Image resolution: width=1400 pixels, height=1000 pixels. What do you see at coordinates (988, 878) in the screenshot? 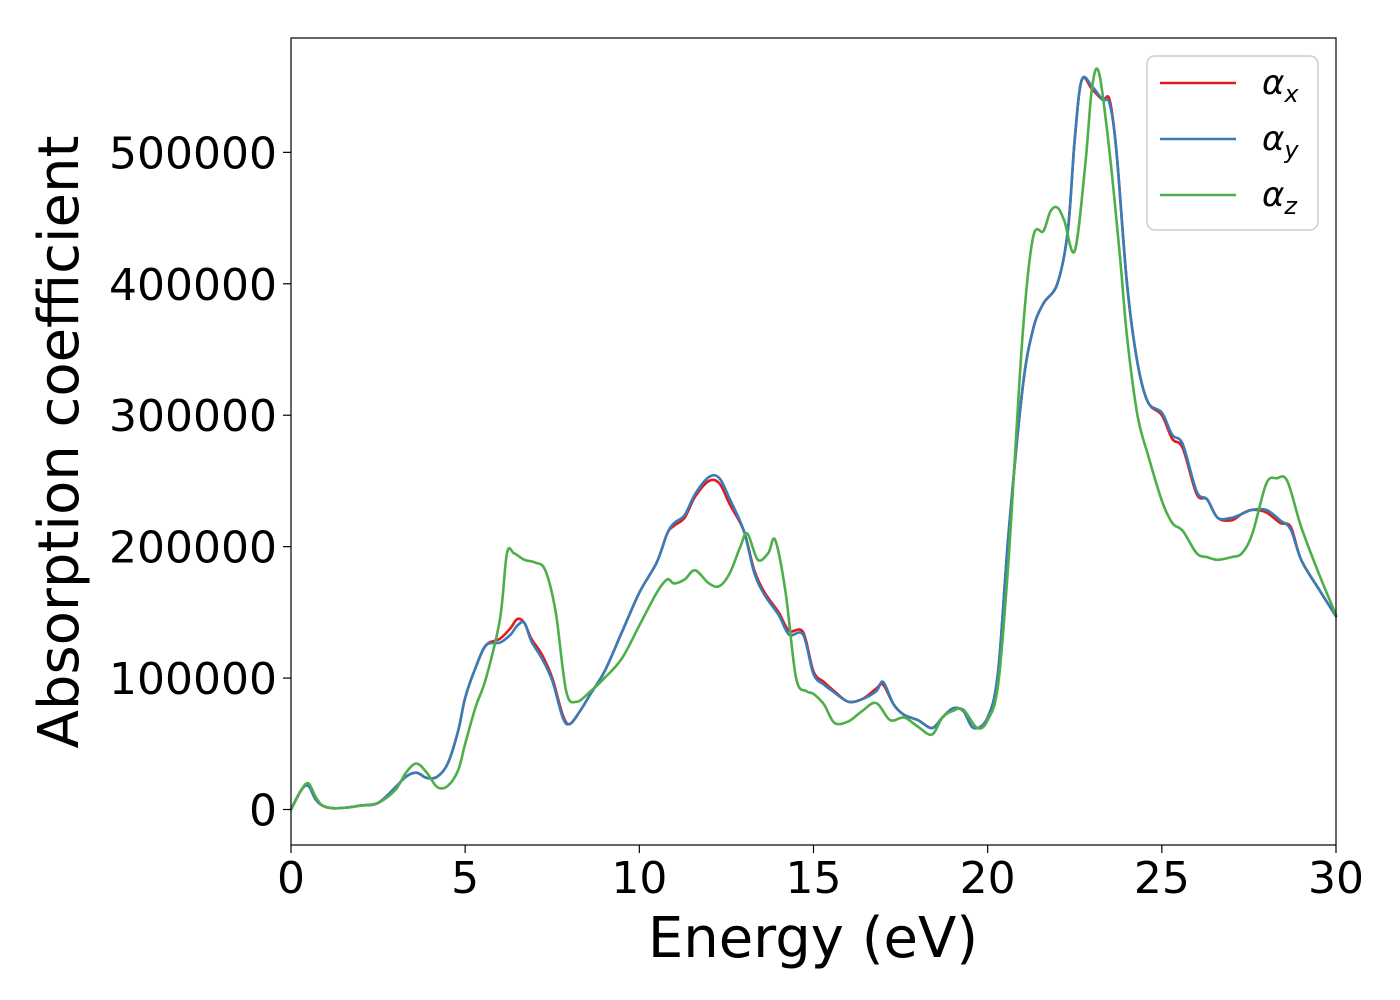
I see `x-tick-label: 20` at bounding box center [988, 878].